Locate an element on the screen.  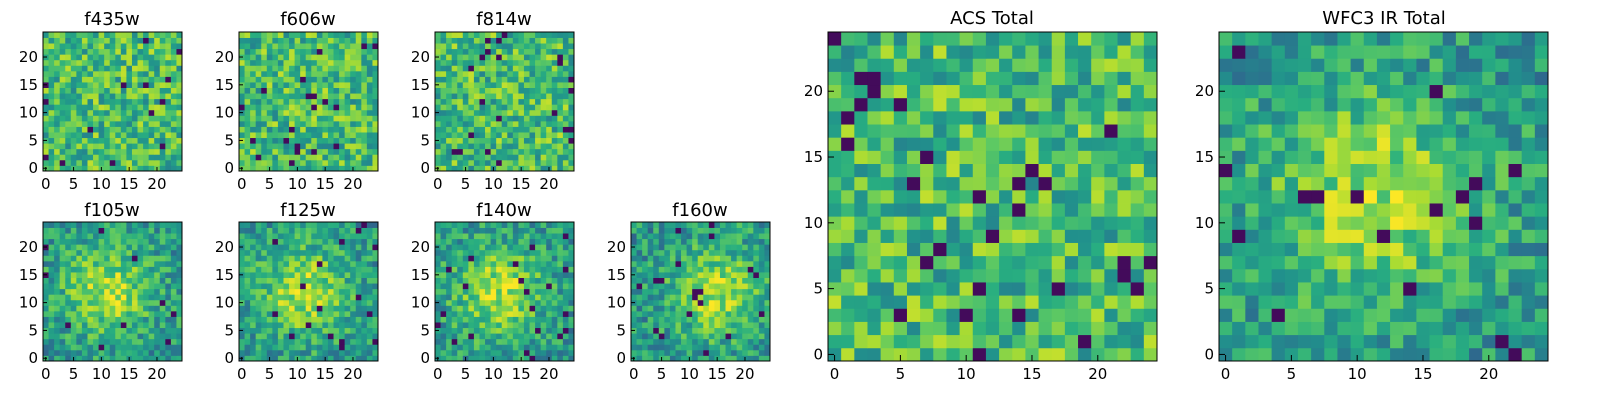
plot-frame is located at coordinates (308, 291).